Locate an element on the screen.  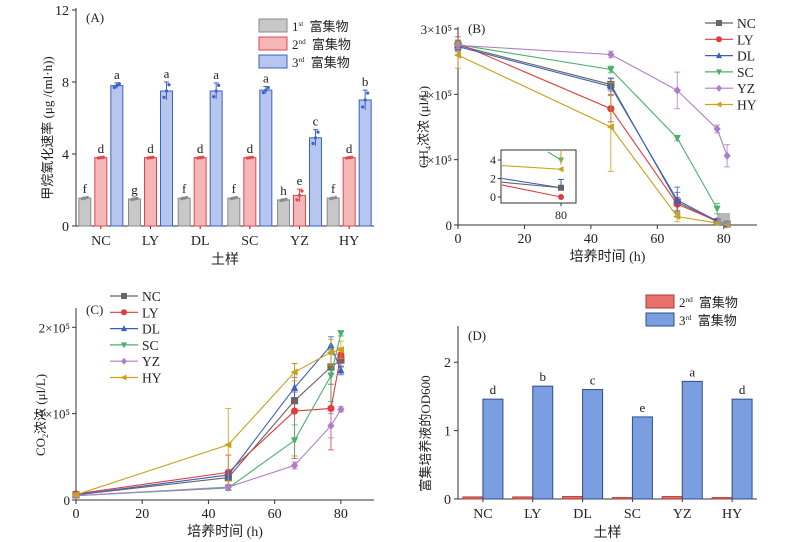
x-tick-label: SC is located at coordinates (249, 241).